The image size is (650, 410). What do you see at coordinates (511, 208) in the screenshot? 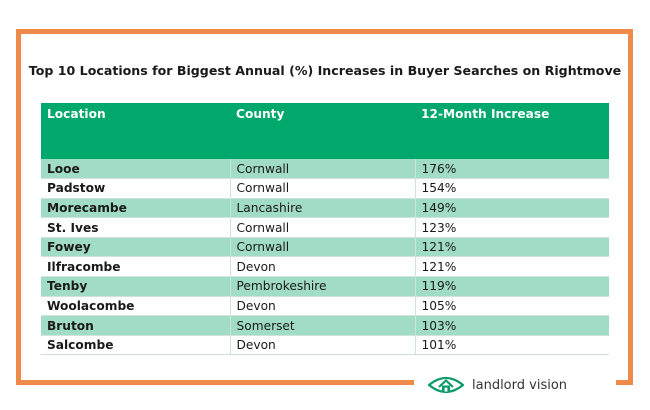
I see `cell-increase: 149%` at bounding box center [511, 208].